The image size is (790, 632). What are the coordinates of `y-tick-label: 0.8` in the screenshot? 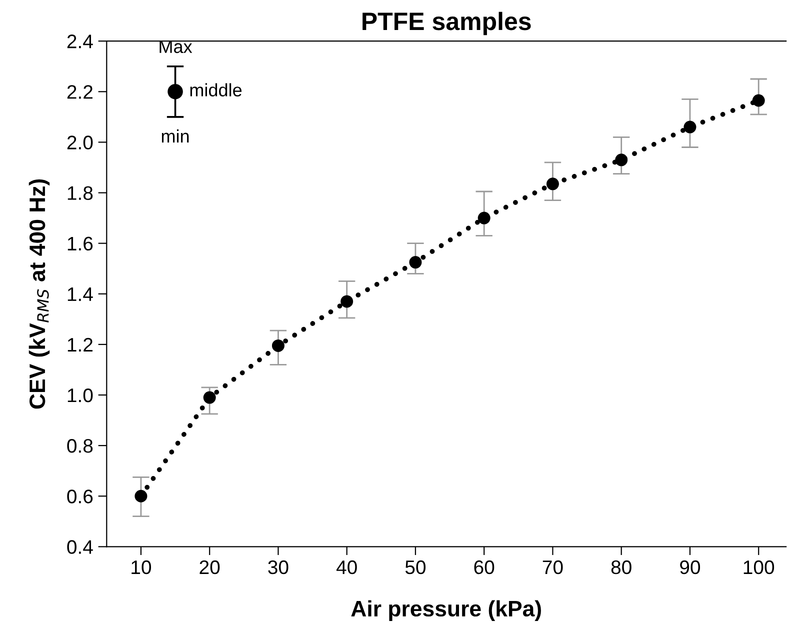 It's located at (80, 446).